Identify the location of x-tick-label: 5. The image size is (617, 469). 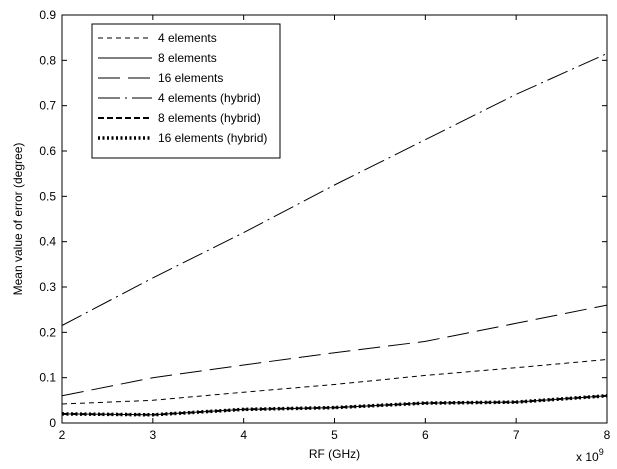
(334, 435).